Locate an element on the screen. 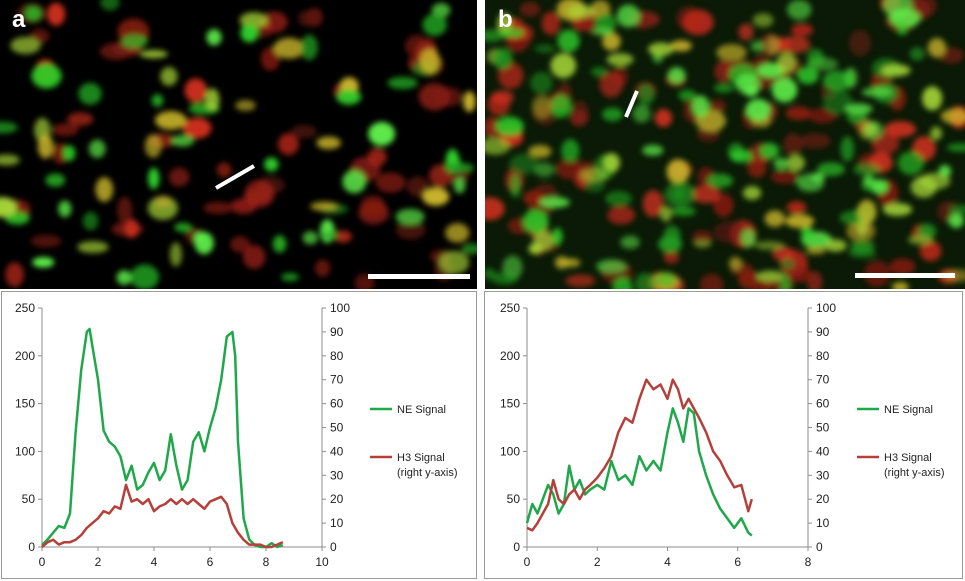  y2-tick-label: 90 is located at coordinates (337, 332).